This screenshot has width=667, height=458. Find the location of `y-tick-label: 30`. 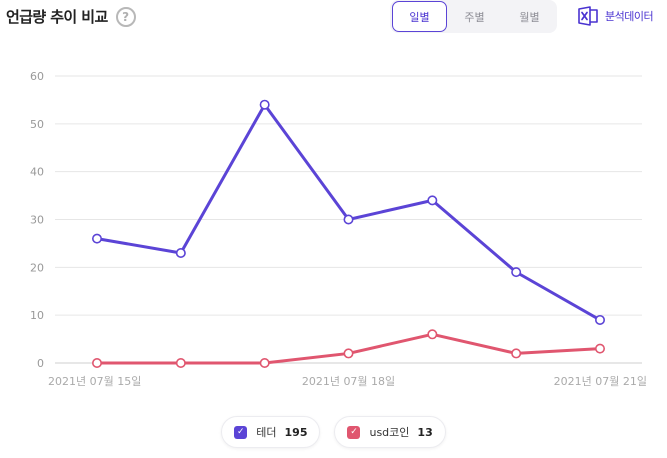

y-tick-label: 30 is located at coordinates (37, 220).